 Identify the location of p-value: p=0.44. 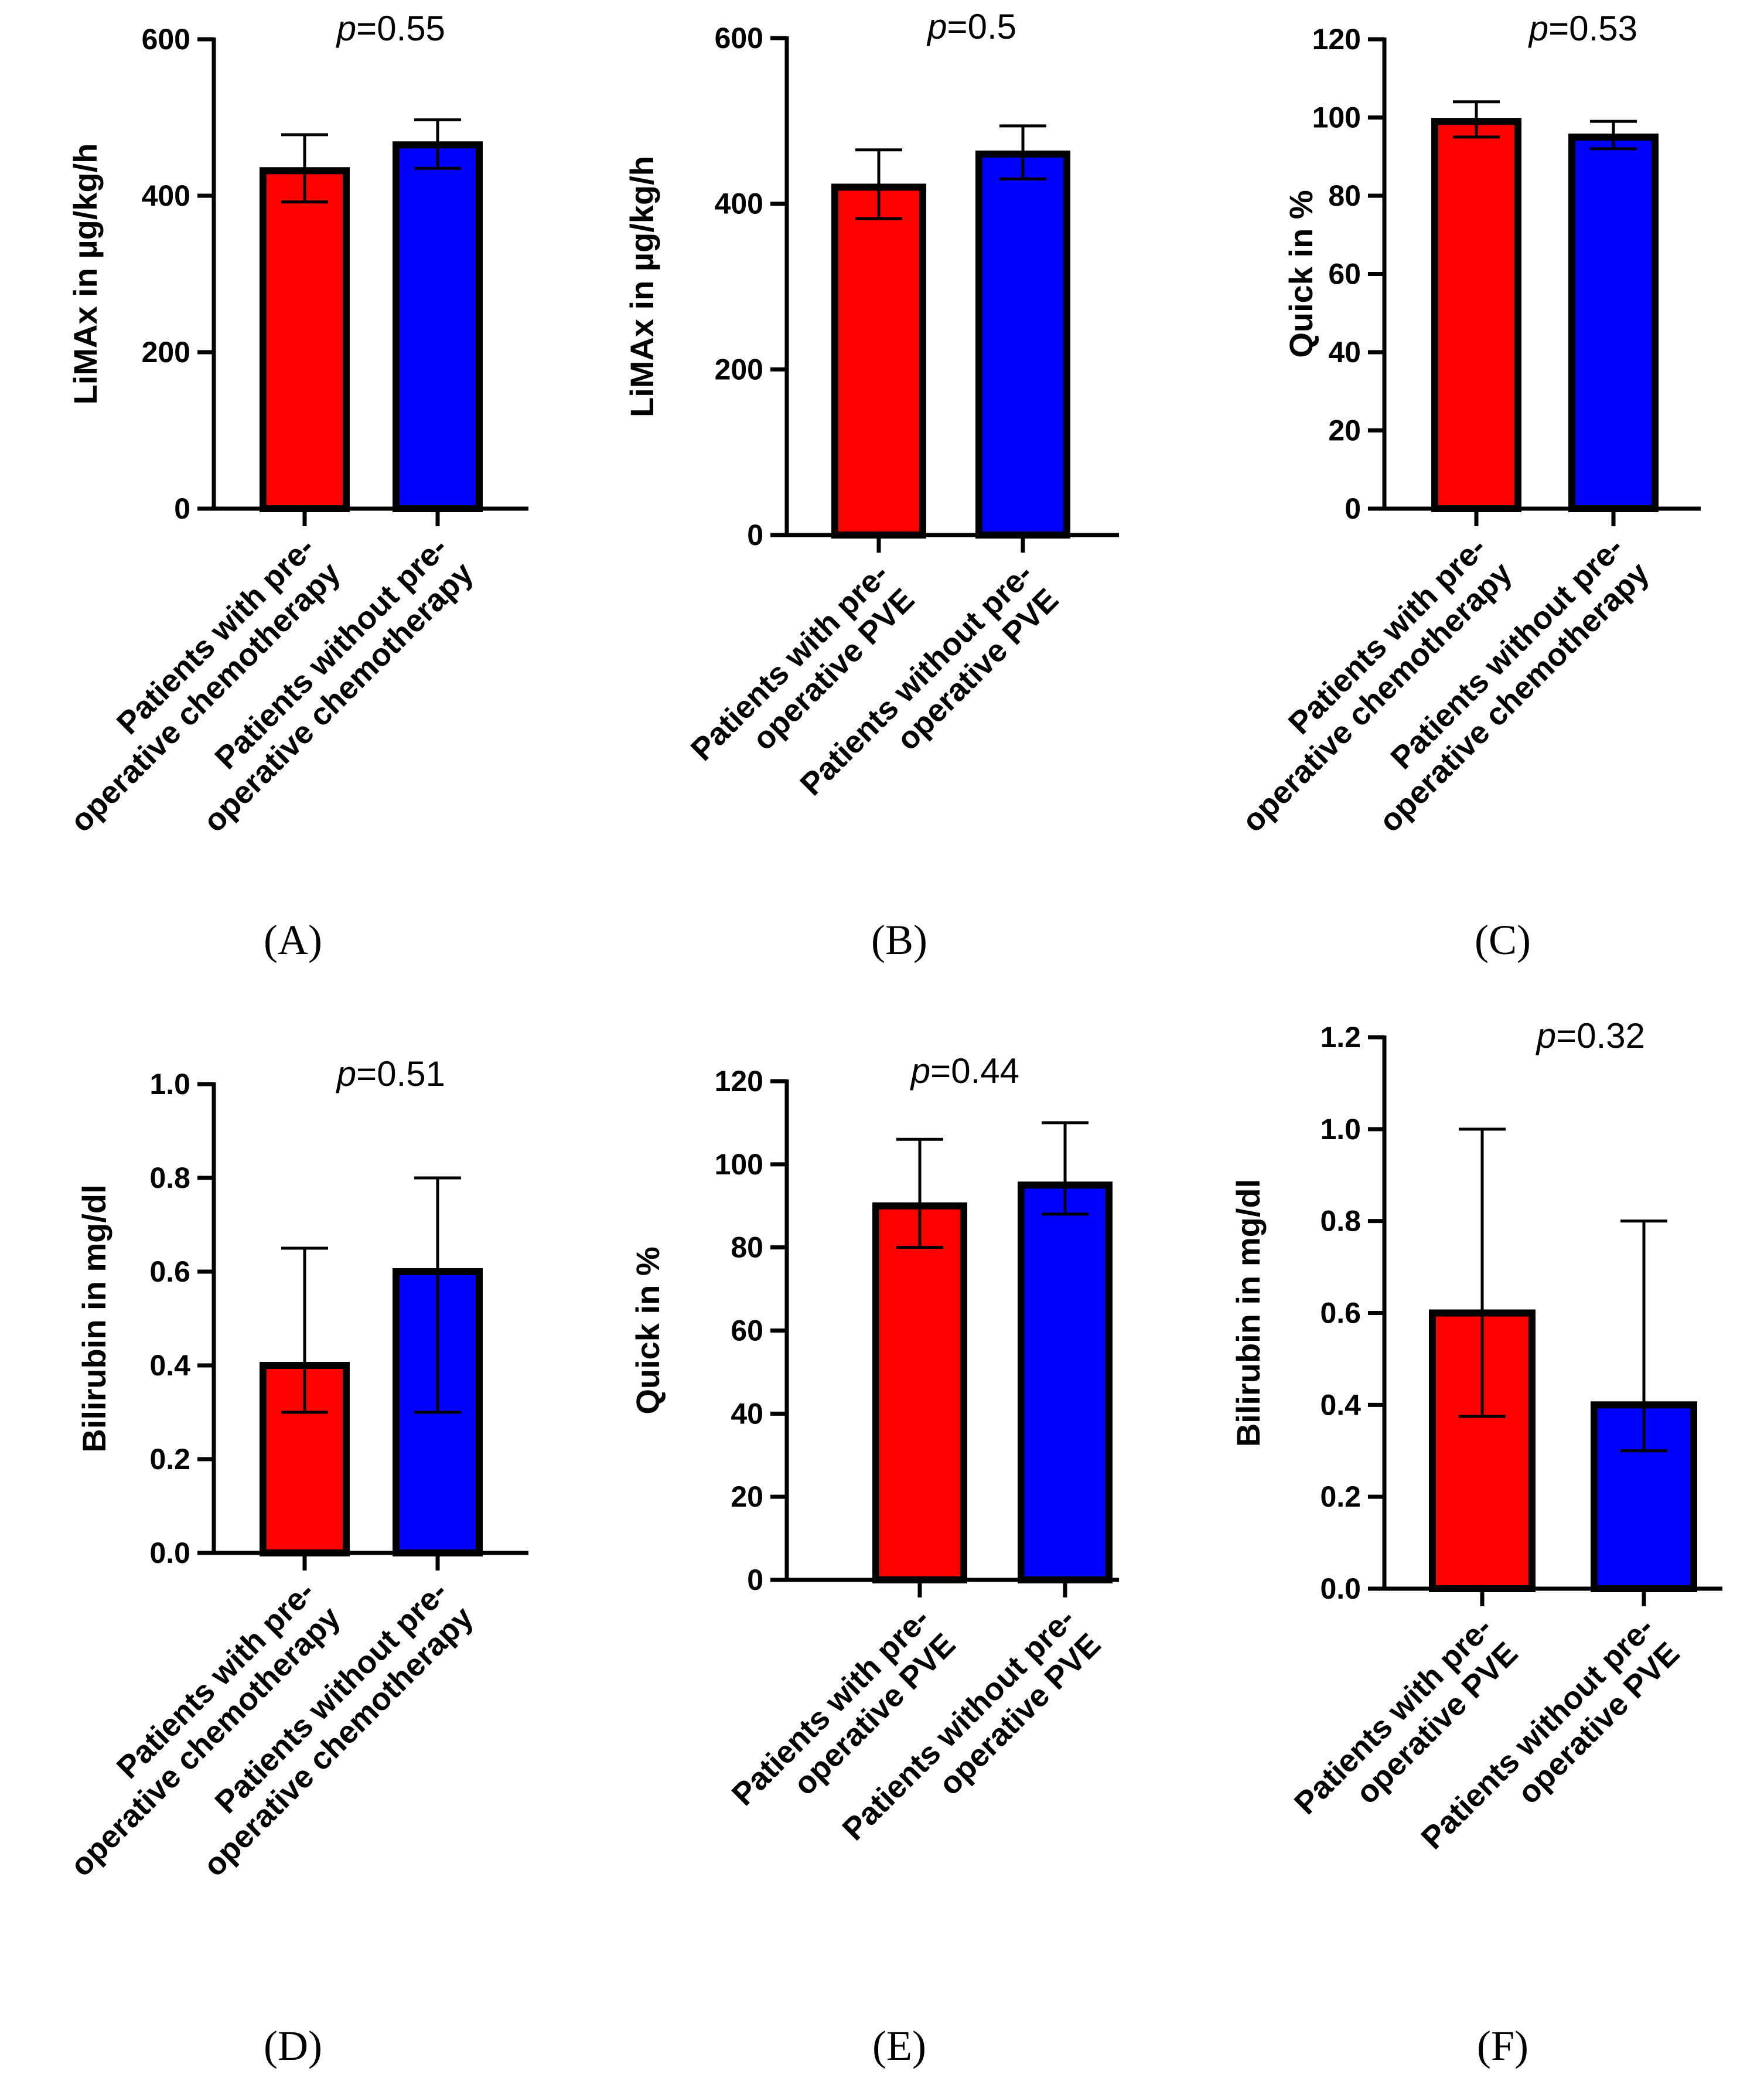
(964, 1071).